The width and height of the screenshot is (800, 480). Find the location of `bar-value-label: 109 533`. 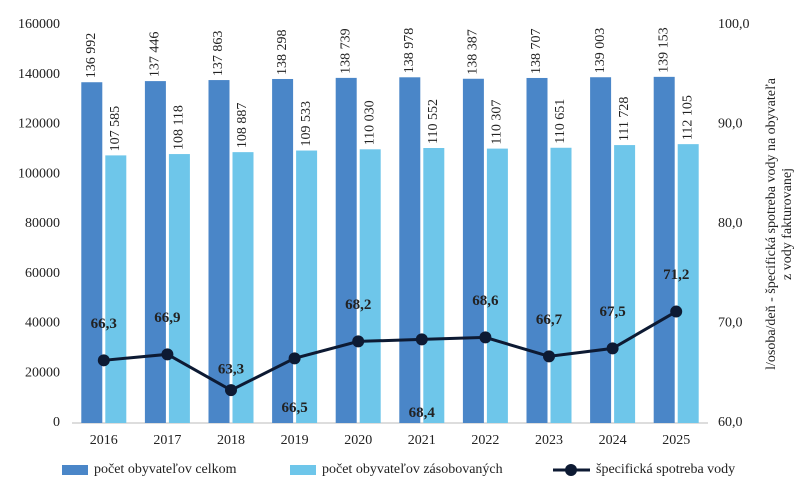

bar-value-label: 109 533 is located at coordinates (306, 124).